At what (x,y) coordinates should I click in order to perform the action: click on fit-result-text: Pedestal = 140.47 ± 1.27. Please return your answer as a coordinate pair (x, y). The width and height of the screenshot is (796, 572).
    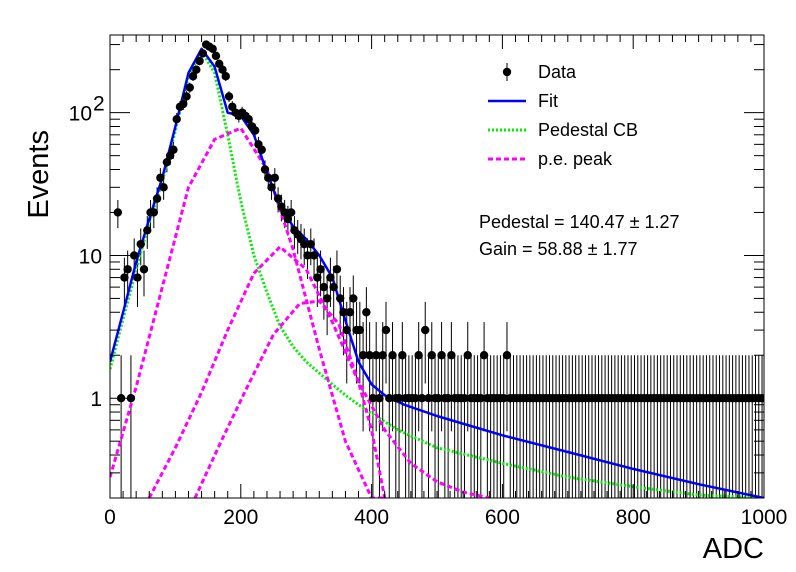
    Looking at the image, I should click on (579, 222).